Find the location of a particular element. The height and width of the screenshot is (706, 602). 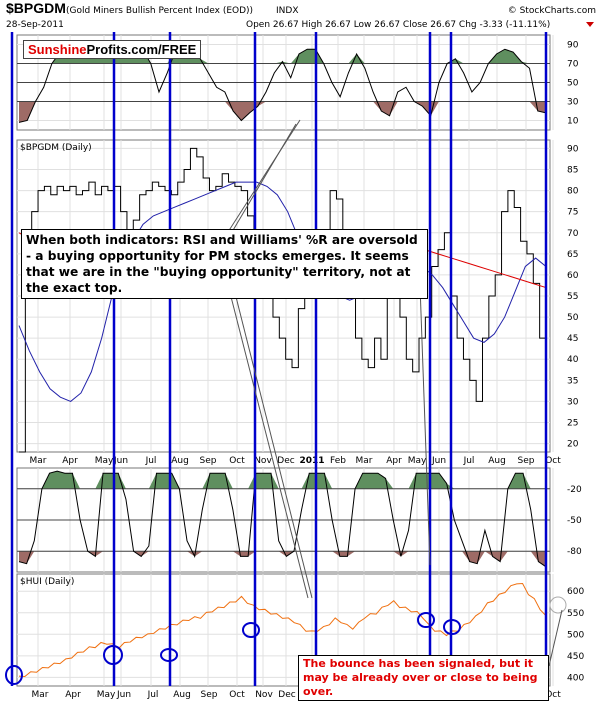

x-tick-label-bottom: Mar is located at coordinates (40, 695).